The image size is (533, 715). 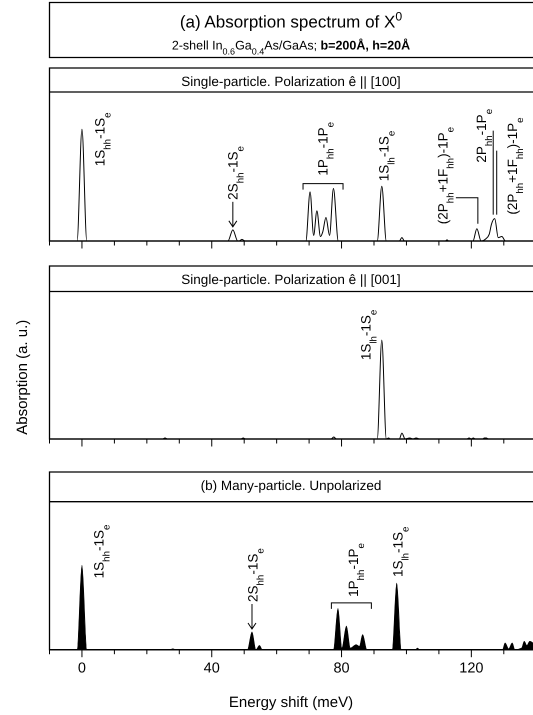 I want to click on x-tick-label: 40, so click(x=212, y=668).